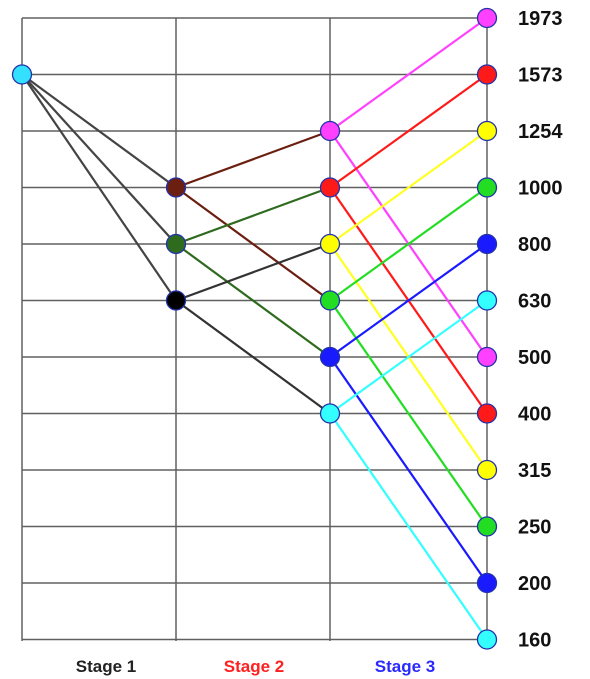  I want to click on speed-label-400: 400, so click(534, 415).